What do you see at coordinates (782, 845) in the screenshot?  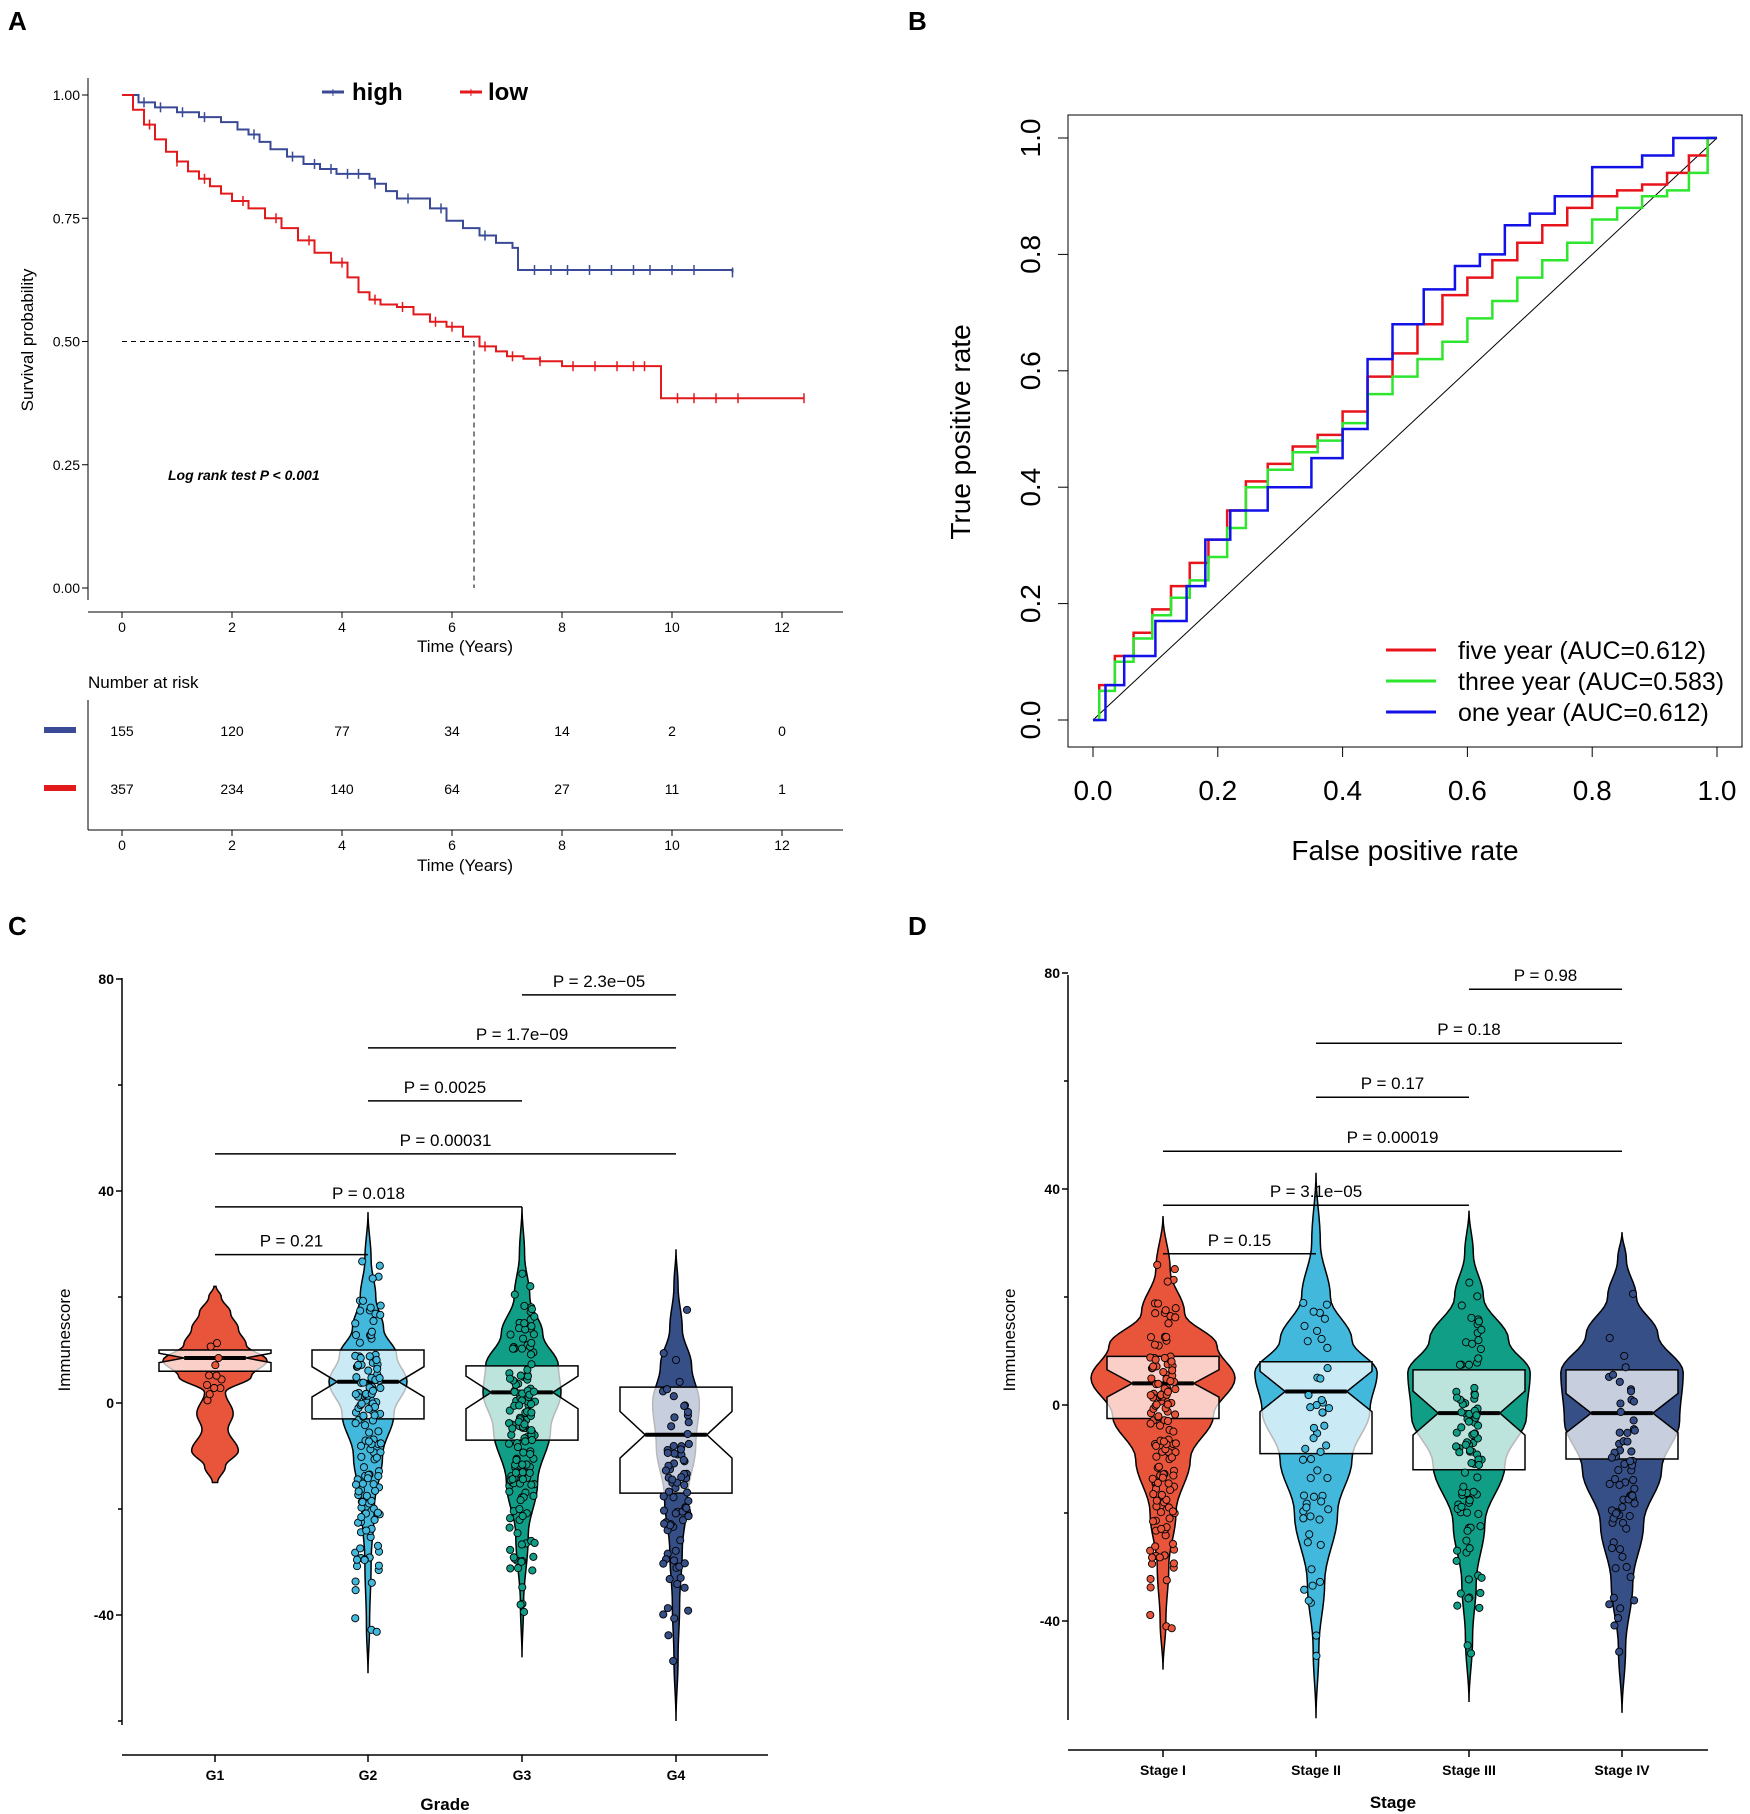 I see `risk-x-tick-label: 12` at bounding box center [782, 845].